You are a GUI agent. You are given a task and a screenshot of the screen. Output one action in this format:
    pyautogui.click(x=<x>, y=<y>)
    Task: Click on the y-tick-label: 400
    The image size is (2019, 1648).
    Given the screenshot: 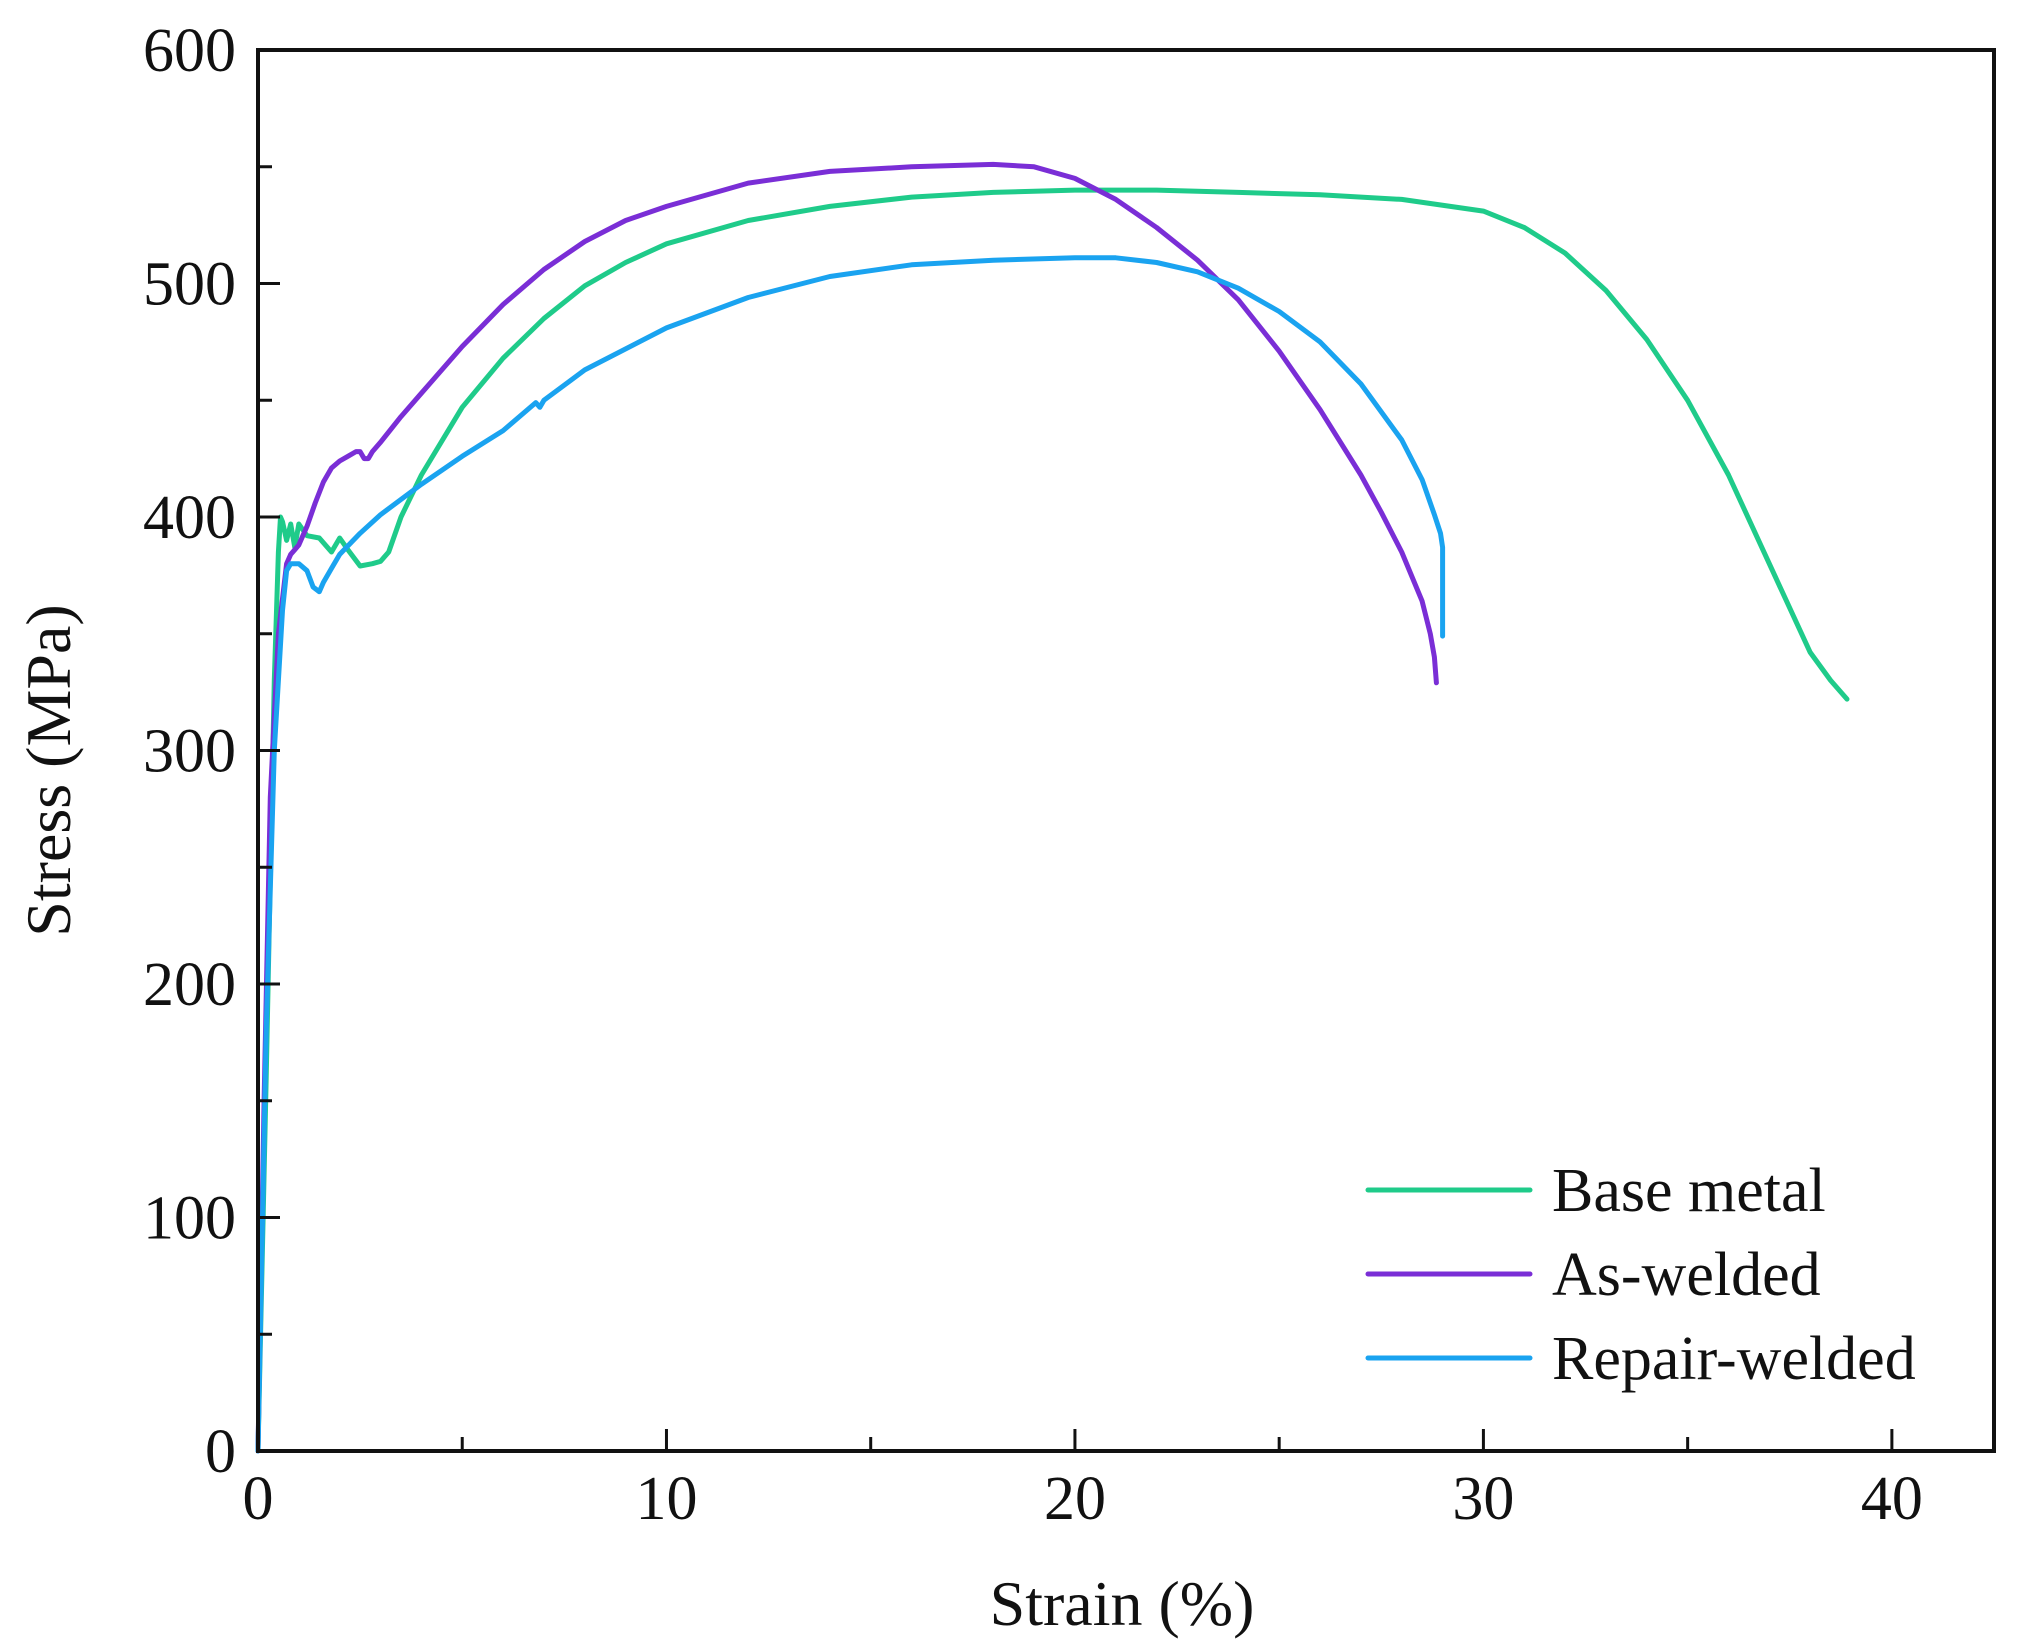 What is the action you would take?
    pyautogui.click(x=189, y=518)
    